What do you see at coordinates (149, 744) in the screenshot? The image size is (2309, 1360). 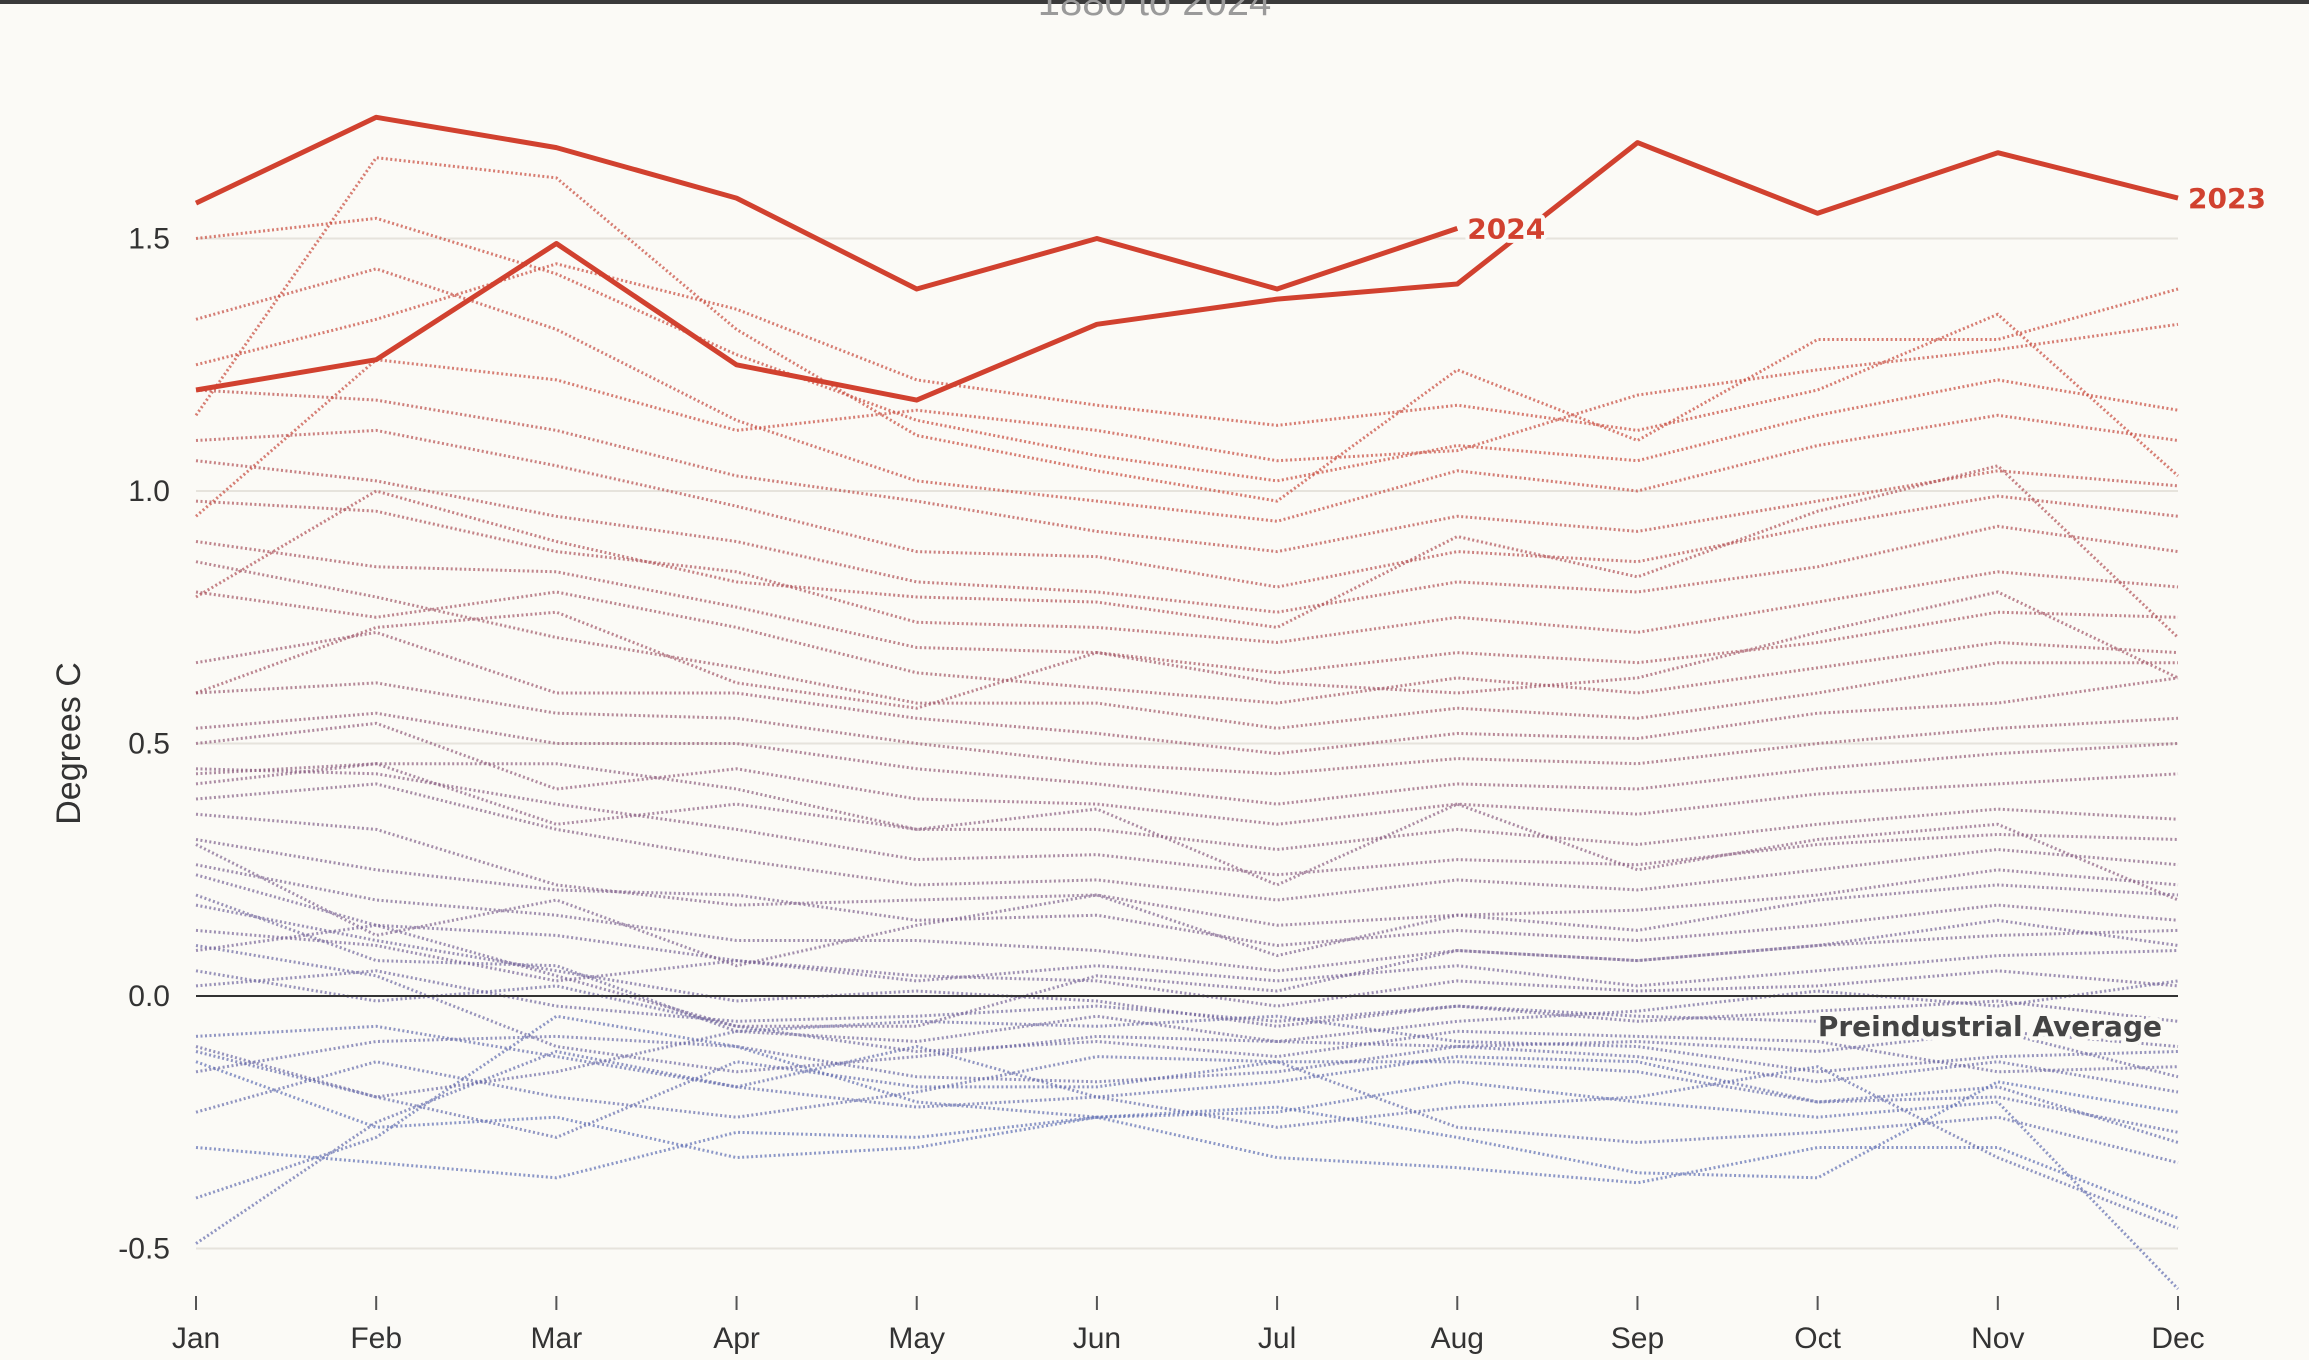 I see `y-tick-label: 0.5` at bounding box center [149, 744].